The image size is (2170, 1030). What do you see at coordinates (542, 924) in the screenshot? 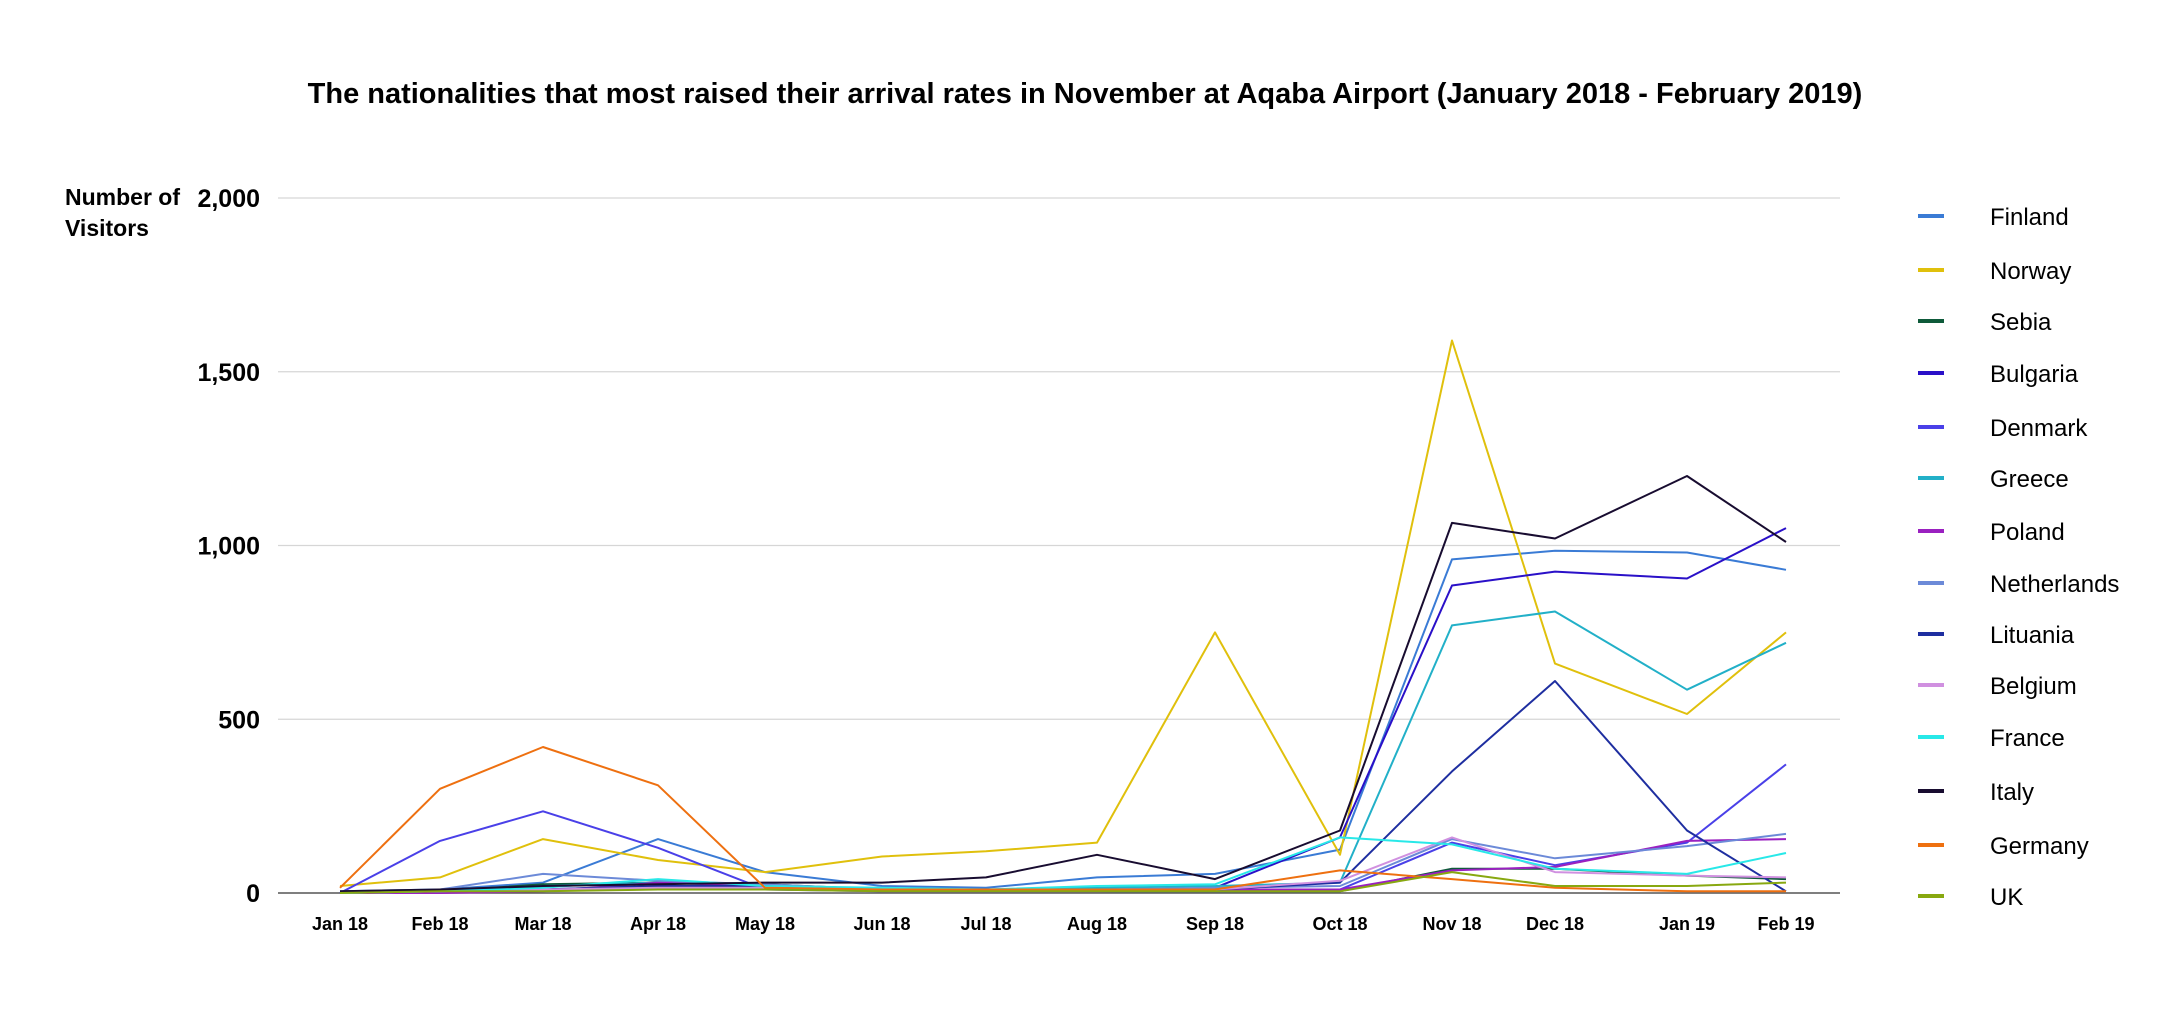
I see `x-tick-label: Mar 18` at bounding box center [542, 924].